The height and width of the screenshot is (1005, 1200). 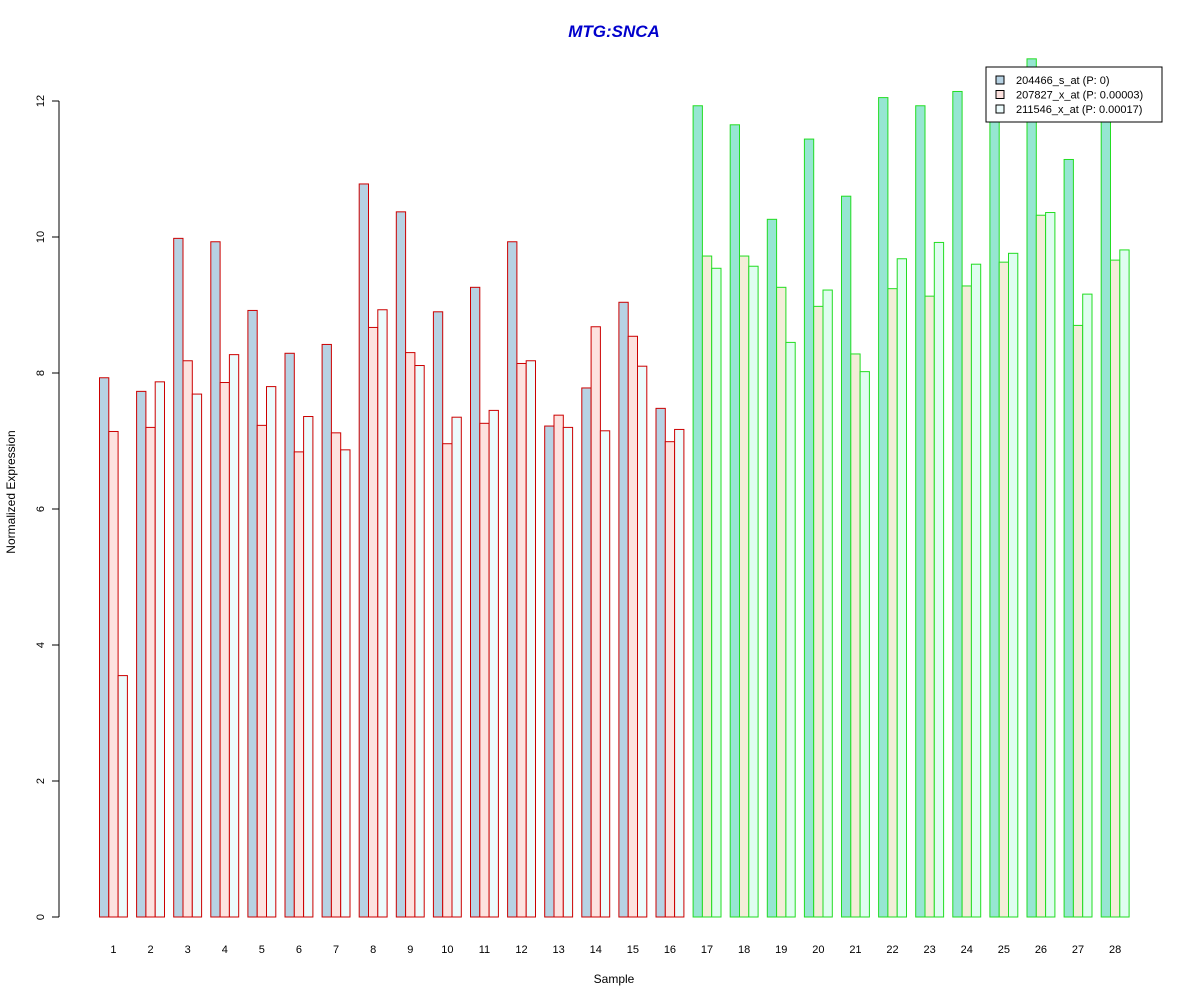 What do you see at coordinates (818, 950) in the screenshot?
I see `x-tick-label: 20` at bounding box center [818, 950].